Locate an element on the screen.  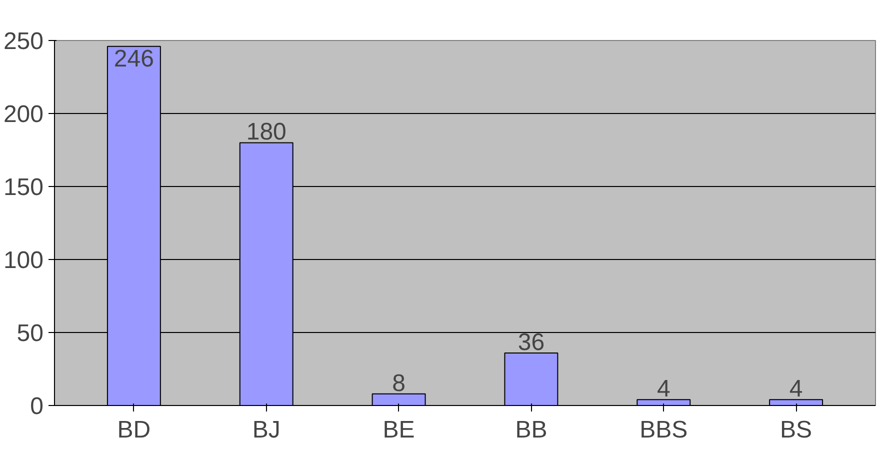
x-tick-label: BD is located at coordinates (134, 430).